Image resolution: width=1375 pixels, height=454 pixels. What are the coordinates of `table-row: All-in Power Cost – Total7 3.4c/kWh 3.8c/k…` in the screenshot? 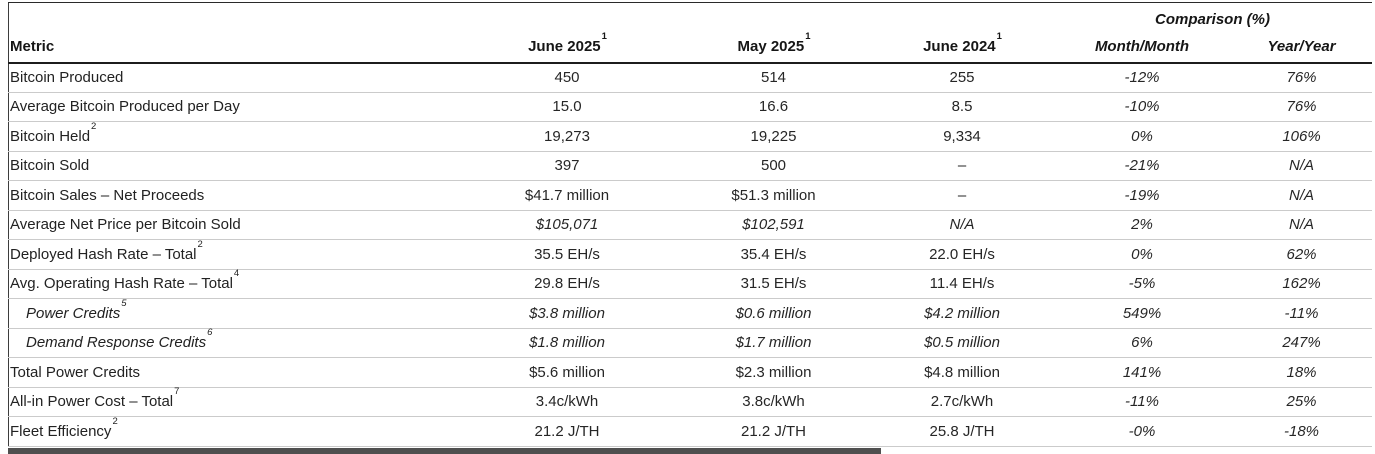 It's located at (690, 402).